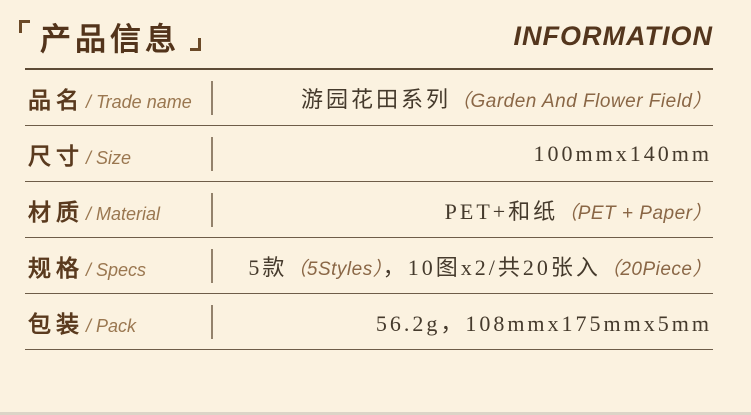 This screenshot has height=415, width=751. I want to click on row-label: 材质 / Material, so click(118, 210).